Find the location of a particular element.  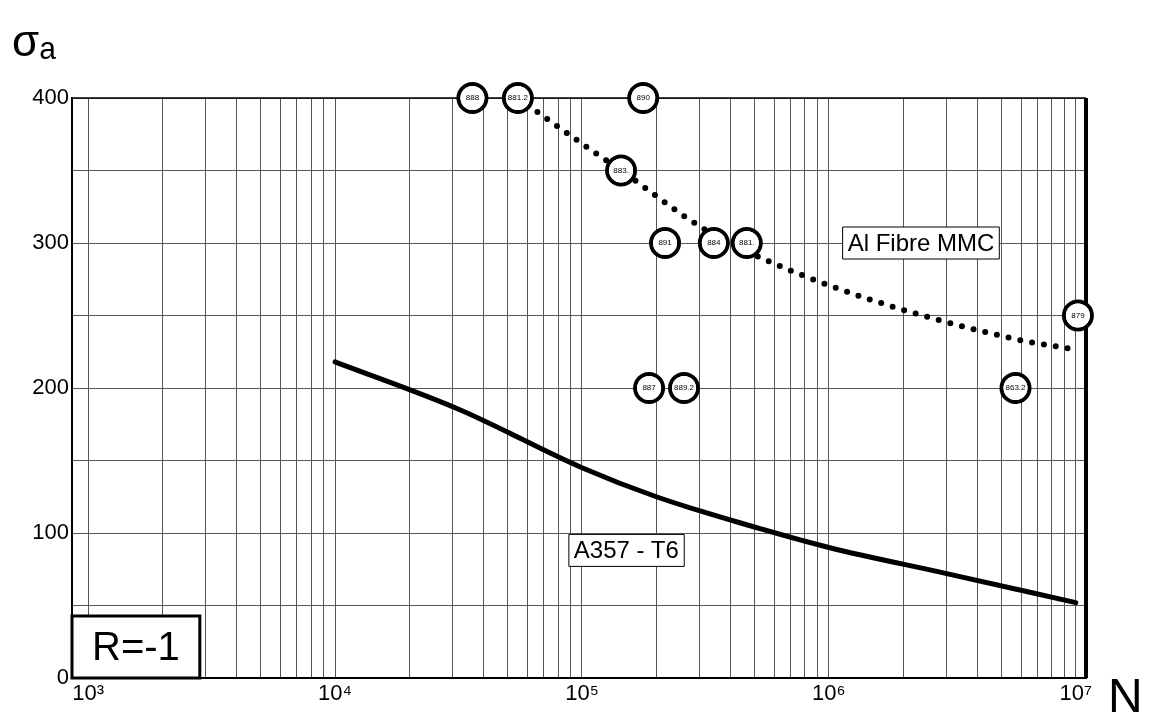

annotation: 887 is located at coordinates (649, 388).